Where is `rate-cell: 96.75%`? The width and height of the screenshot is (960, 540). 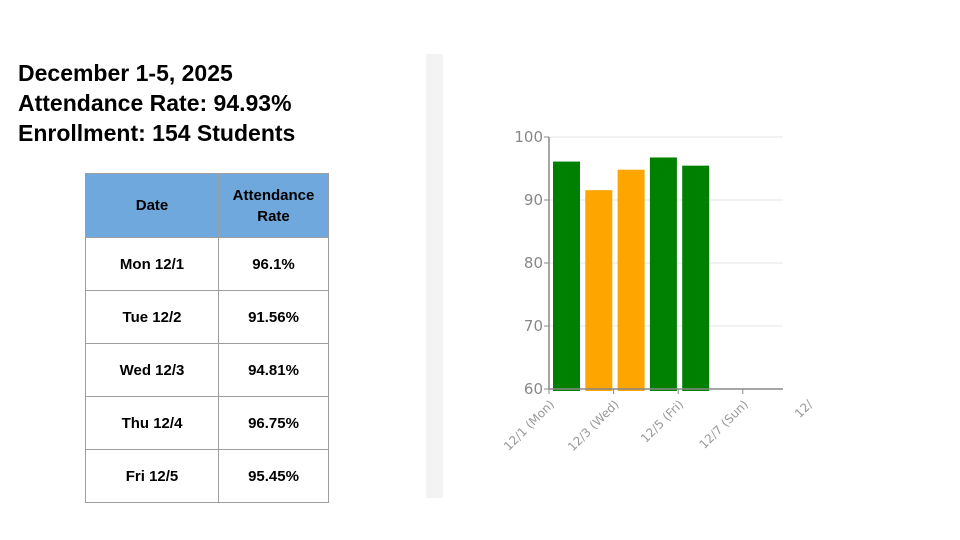
rate-cell: 96.75% is located at coordinates (273, 423).